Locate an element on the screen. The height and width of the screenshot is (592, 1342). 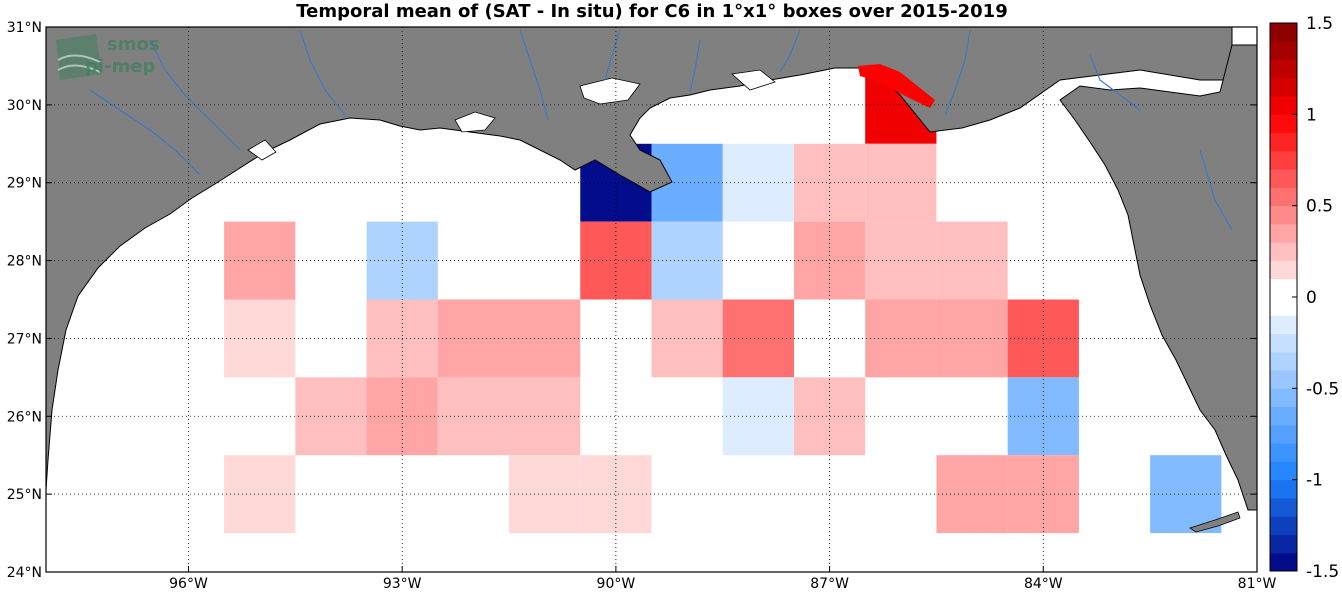
y-tick-label: 28°N is located at coordinates (24, 262).